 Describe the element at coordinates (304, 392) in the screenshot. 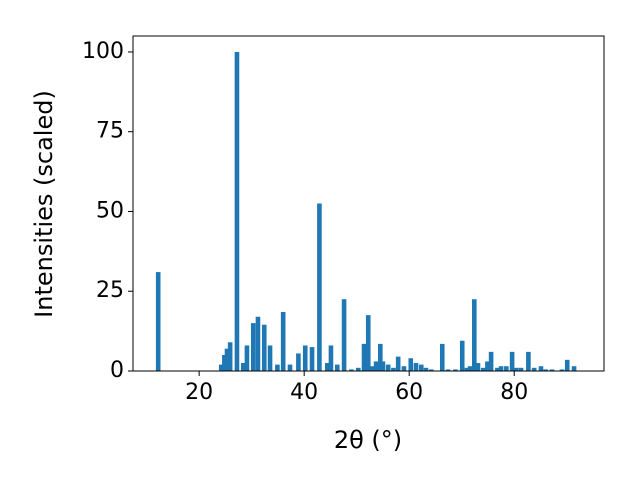

I see `x-tick-label: 40` at that location.